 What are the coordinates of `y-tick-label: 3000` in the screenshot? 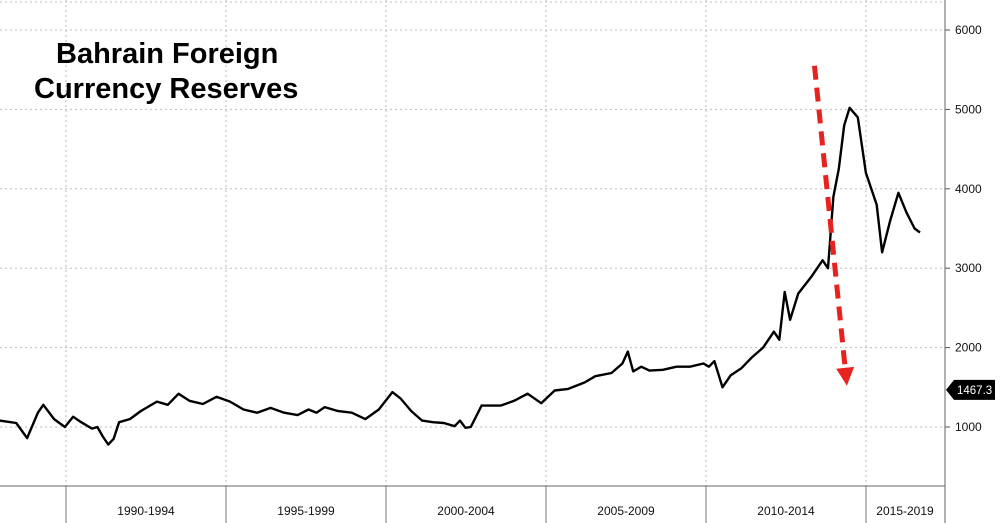 It's located at (968, 268).